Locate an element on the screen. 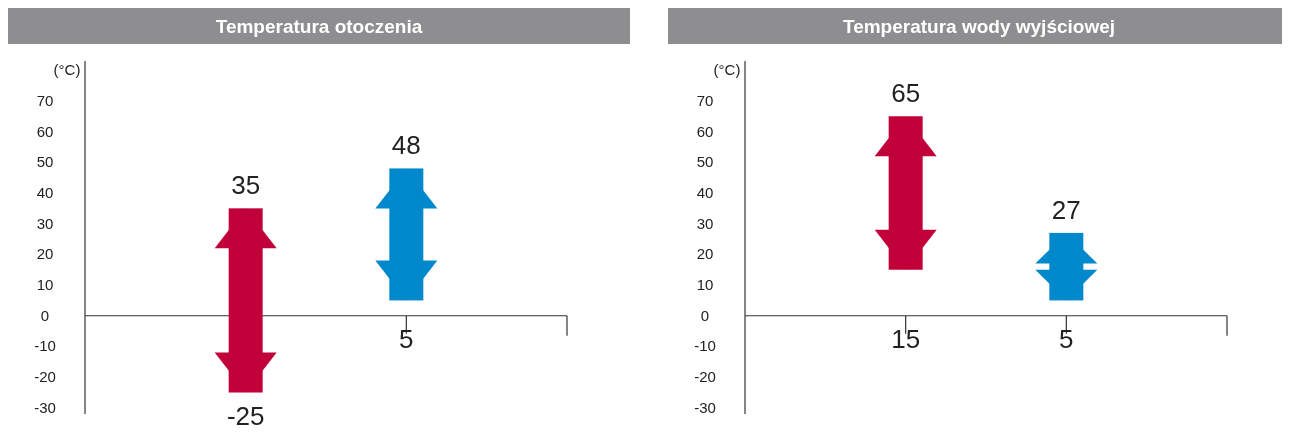  annotation: 27 is located at coordinates (1066, 209).